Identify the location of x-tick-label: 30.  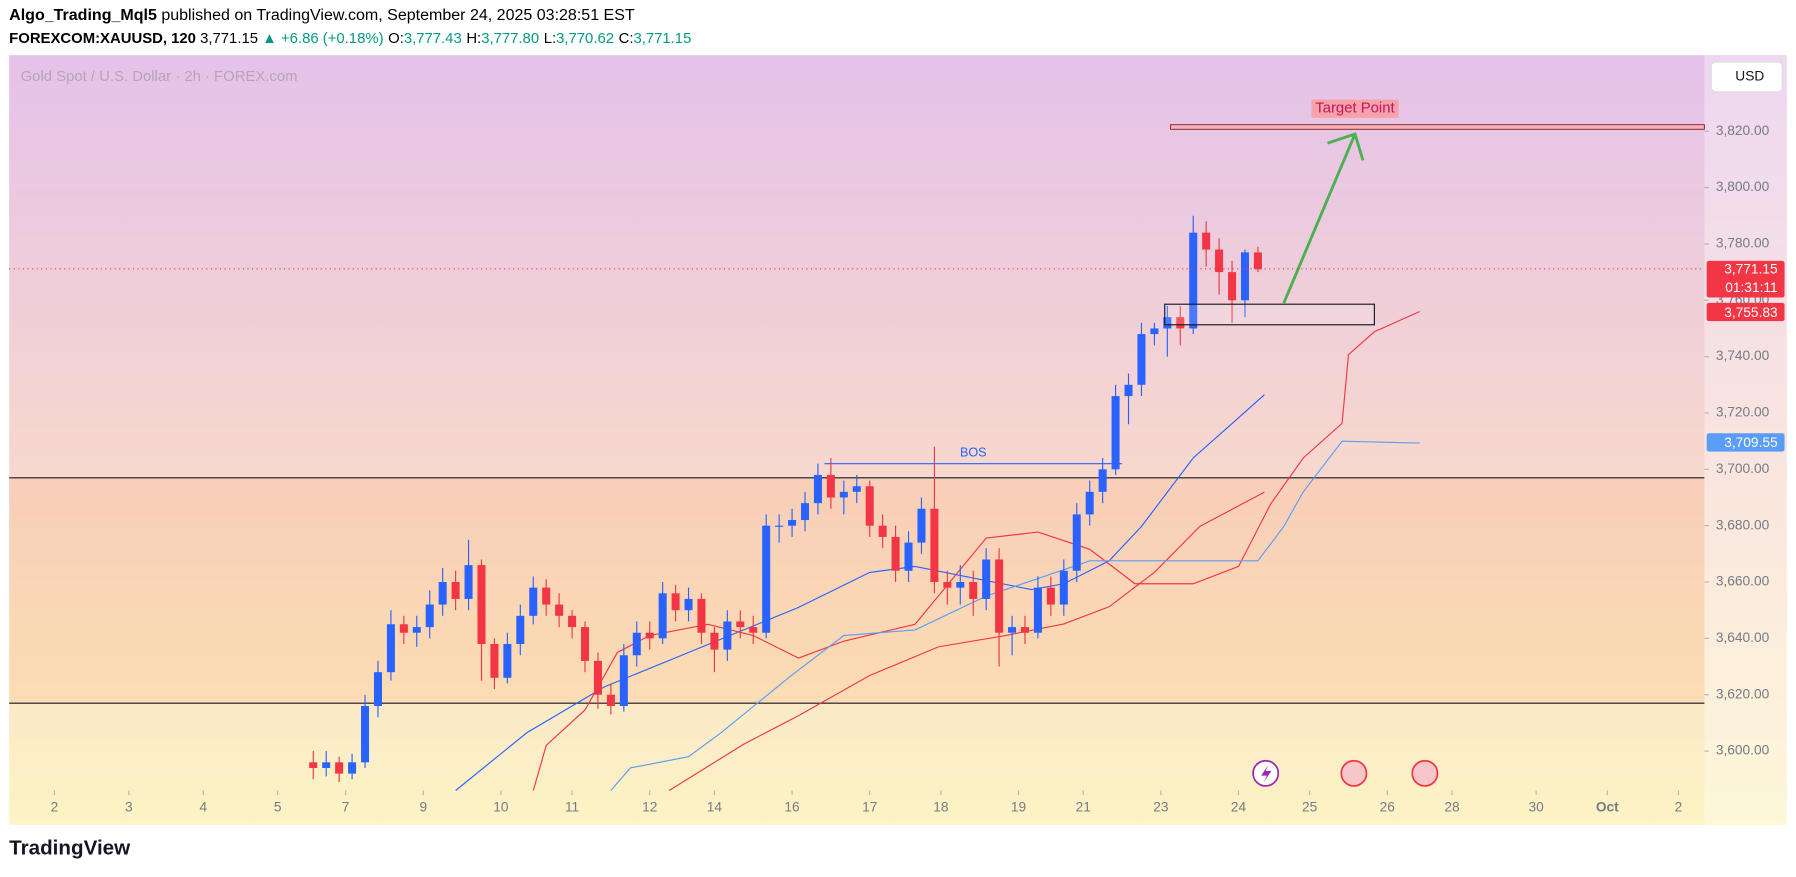
(1537, 806).